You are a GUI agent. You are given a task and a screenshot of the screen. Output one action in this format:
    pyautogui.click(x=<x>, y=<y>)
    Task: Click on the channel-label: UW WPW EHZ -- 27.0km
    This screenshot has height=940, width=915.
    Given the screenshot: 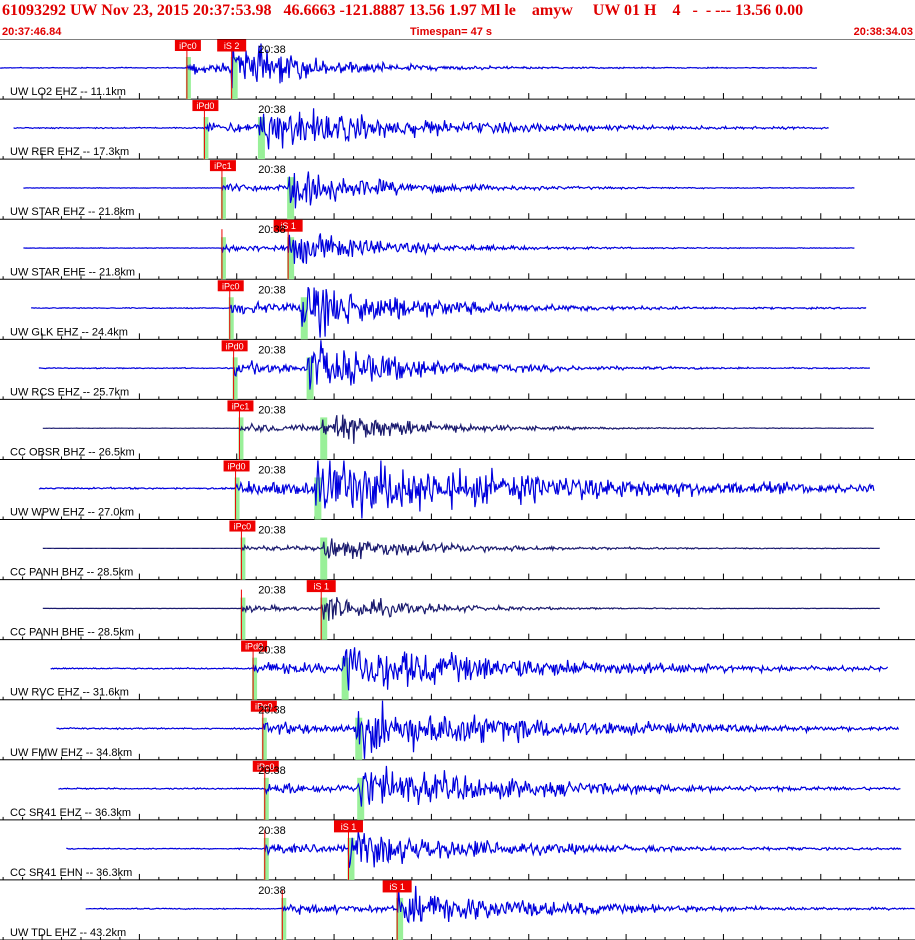 What is the action you would take?
    pyautogui.click(x=72, y=513)
    